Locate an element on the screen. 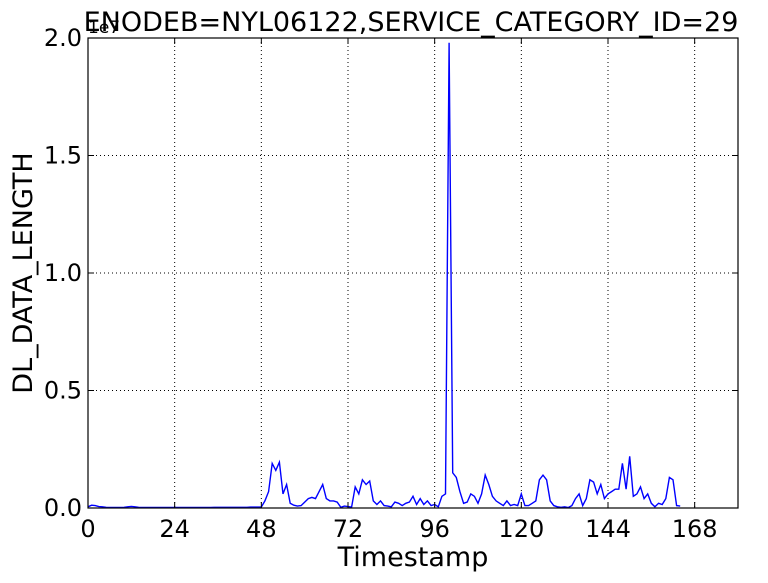 The image size is (768, 583). x-tick-label: 72 is located at coordinates (348, 529).